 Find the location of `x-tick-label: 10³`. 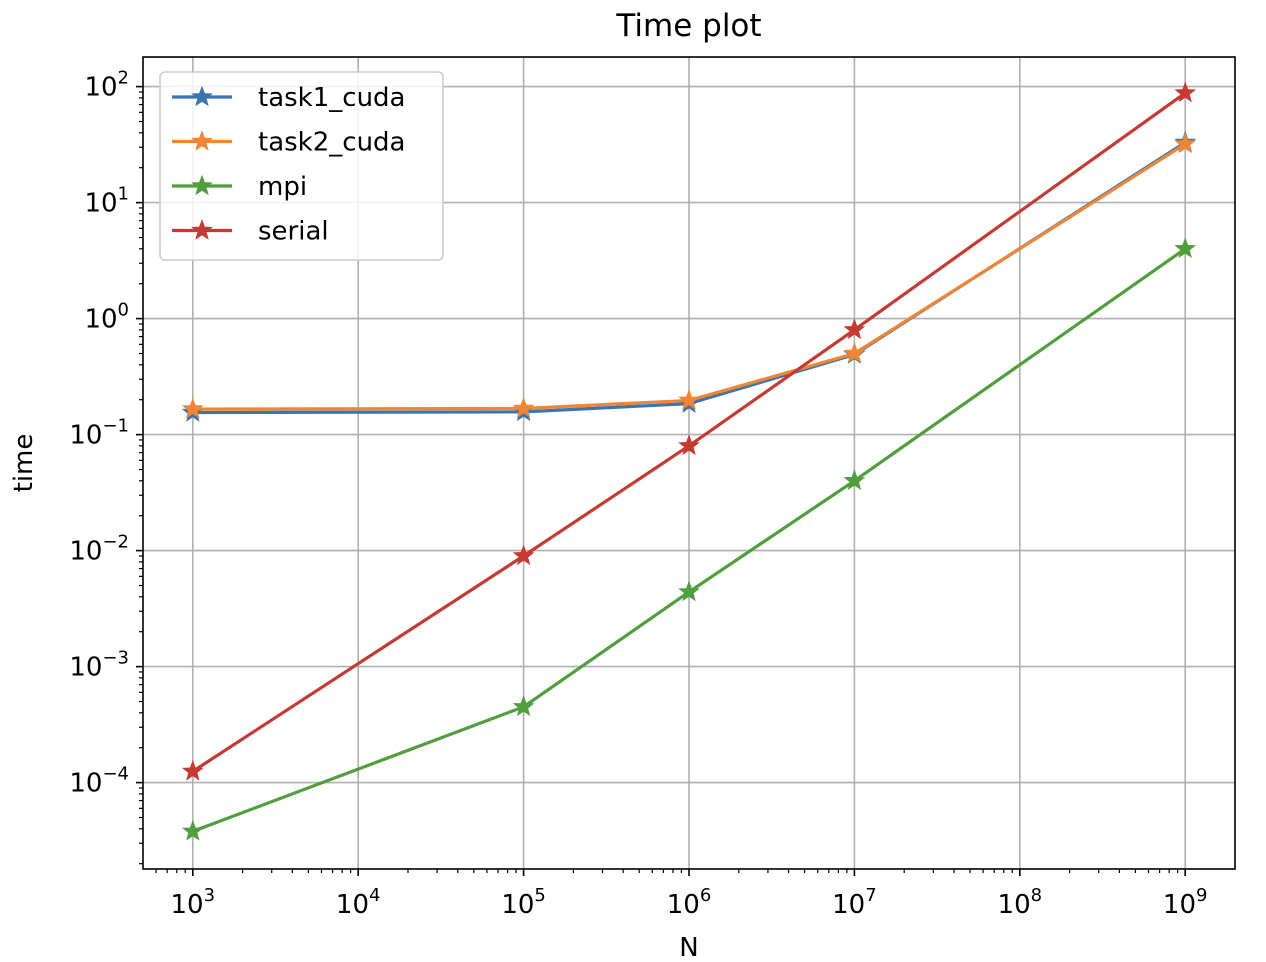

x-tick-label: 10³ is located at coordinates (193, 902).